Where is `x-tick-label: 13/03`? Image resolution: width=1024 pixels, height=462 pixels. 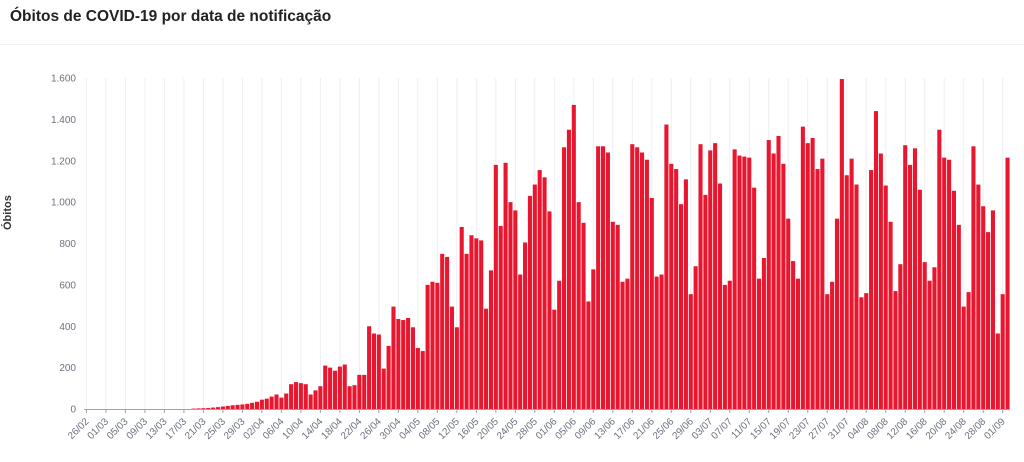
x-tick-label: 13/03 is located at coordinates (157, 429).